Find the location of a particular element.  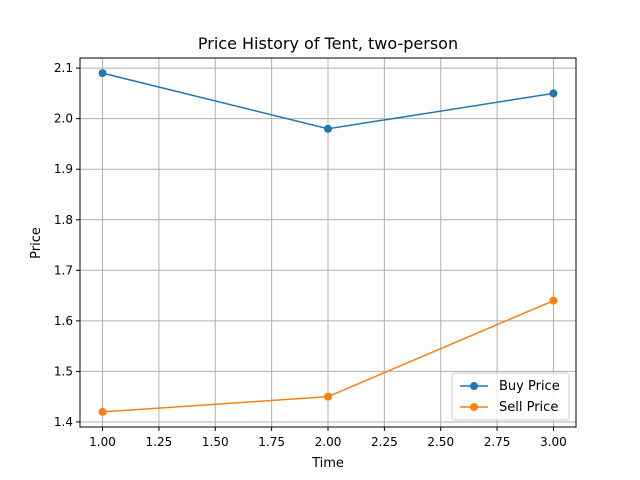

x-axis-ticks: 1.00 1.25 1.50 1.75 2.00 2.25 2.50 2.75 3.00 is located at coordinates (328, 438).